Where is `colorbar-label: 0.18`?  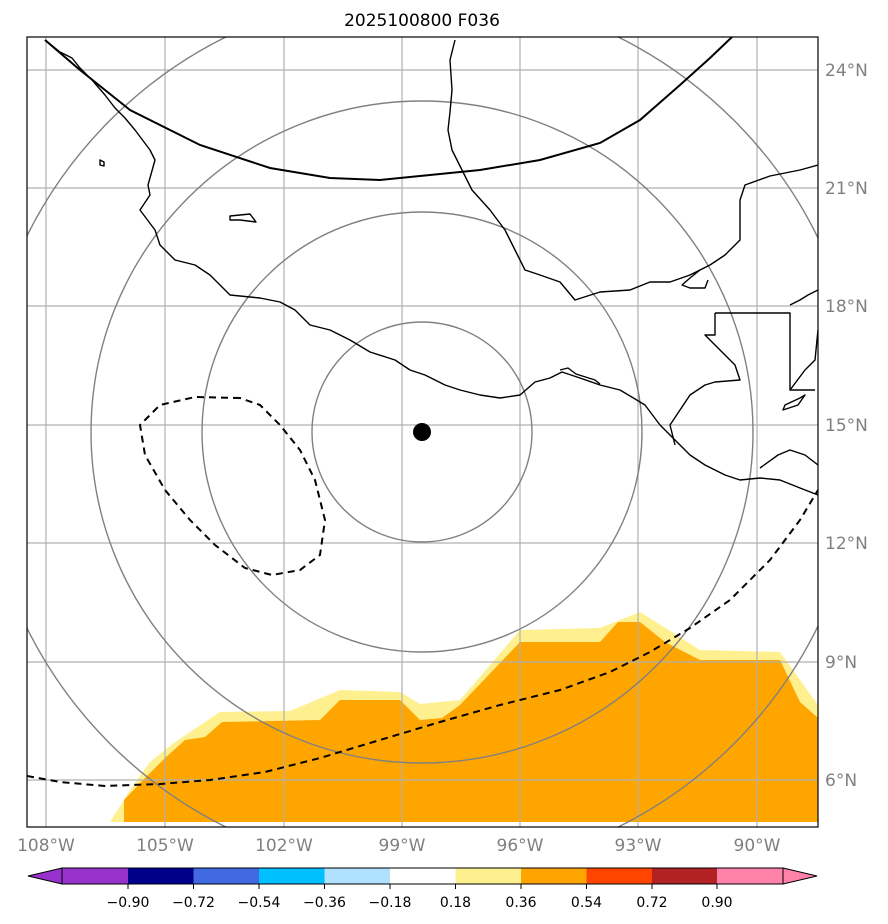
colorbar-label: 0.18 is located at coordinates (455, 903).